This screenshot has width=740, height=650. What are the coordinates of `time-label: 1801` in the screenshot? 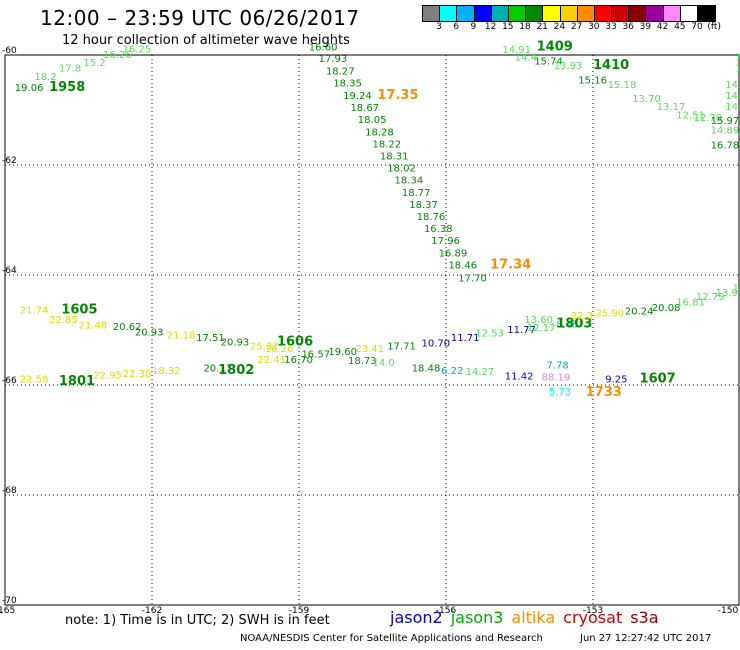 It's located at (77, 381).